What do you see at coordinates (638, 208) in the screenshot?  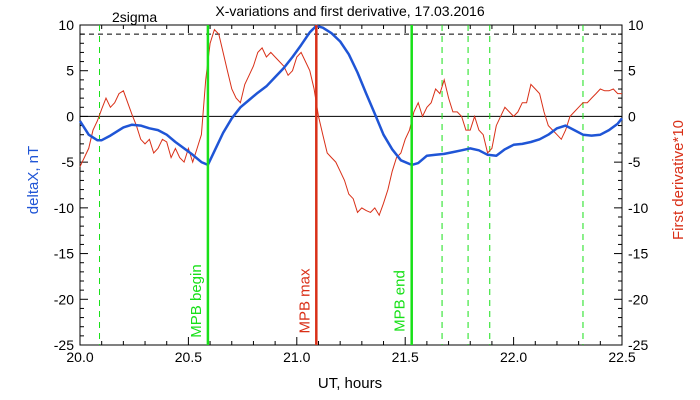 I see `y-right-tick-label-4: -10` at bounding box center [638, 208].